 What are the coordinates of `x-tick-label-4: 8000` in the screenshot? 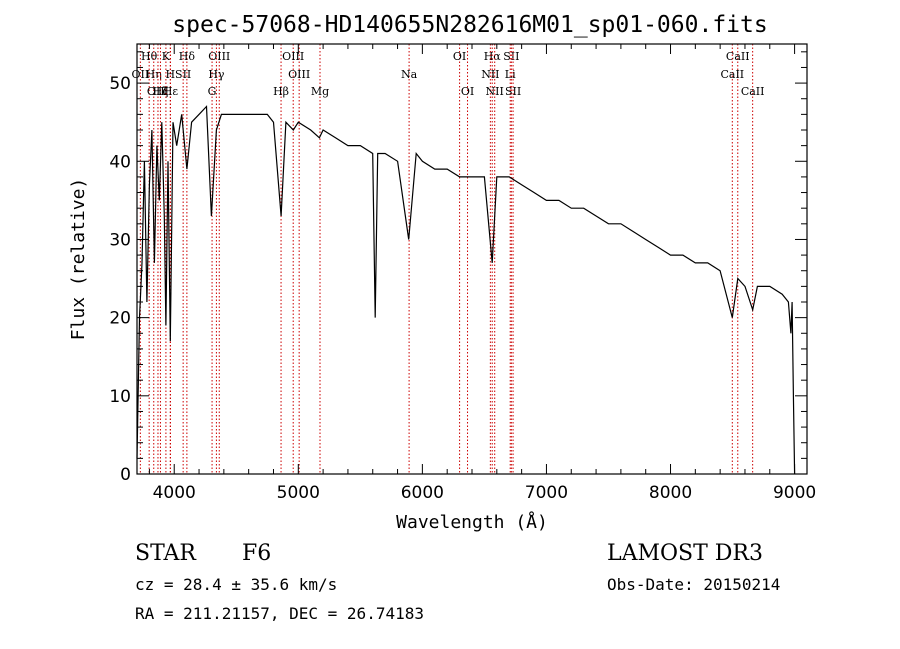 It's located at (670, 493).